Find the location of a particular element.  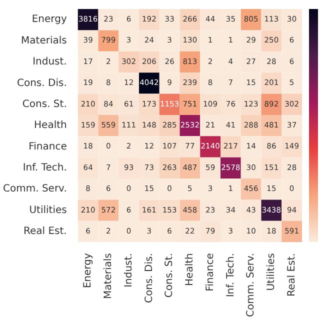

y-tick-label: Cons. Dis. is located at coordinates (41, 83).